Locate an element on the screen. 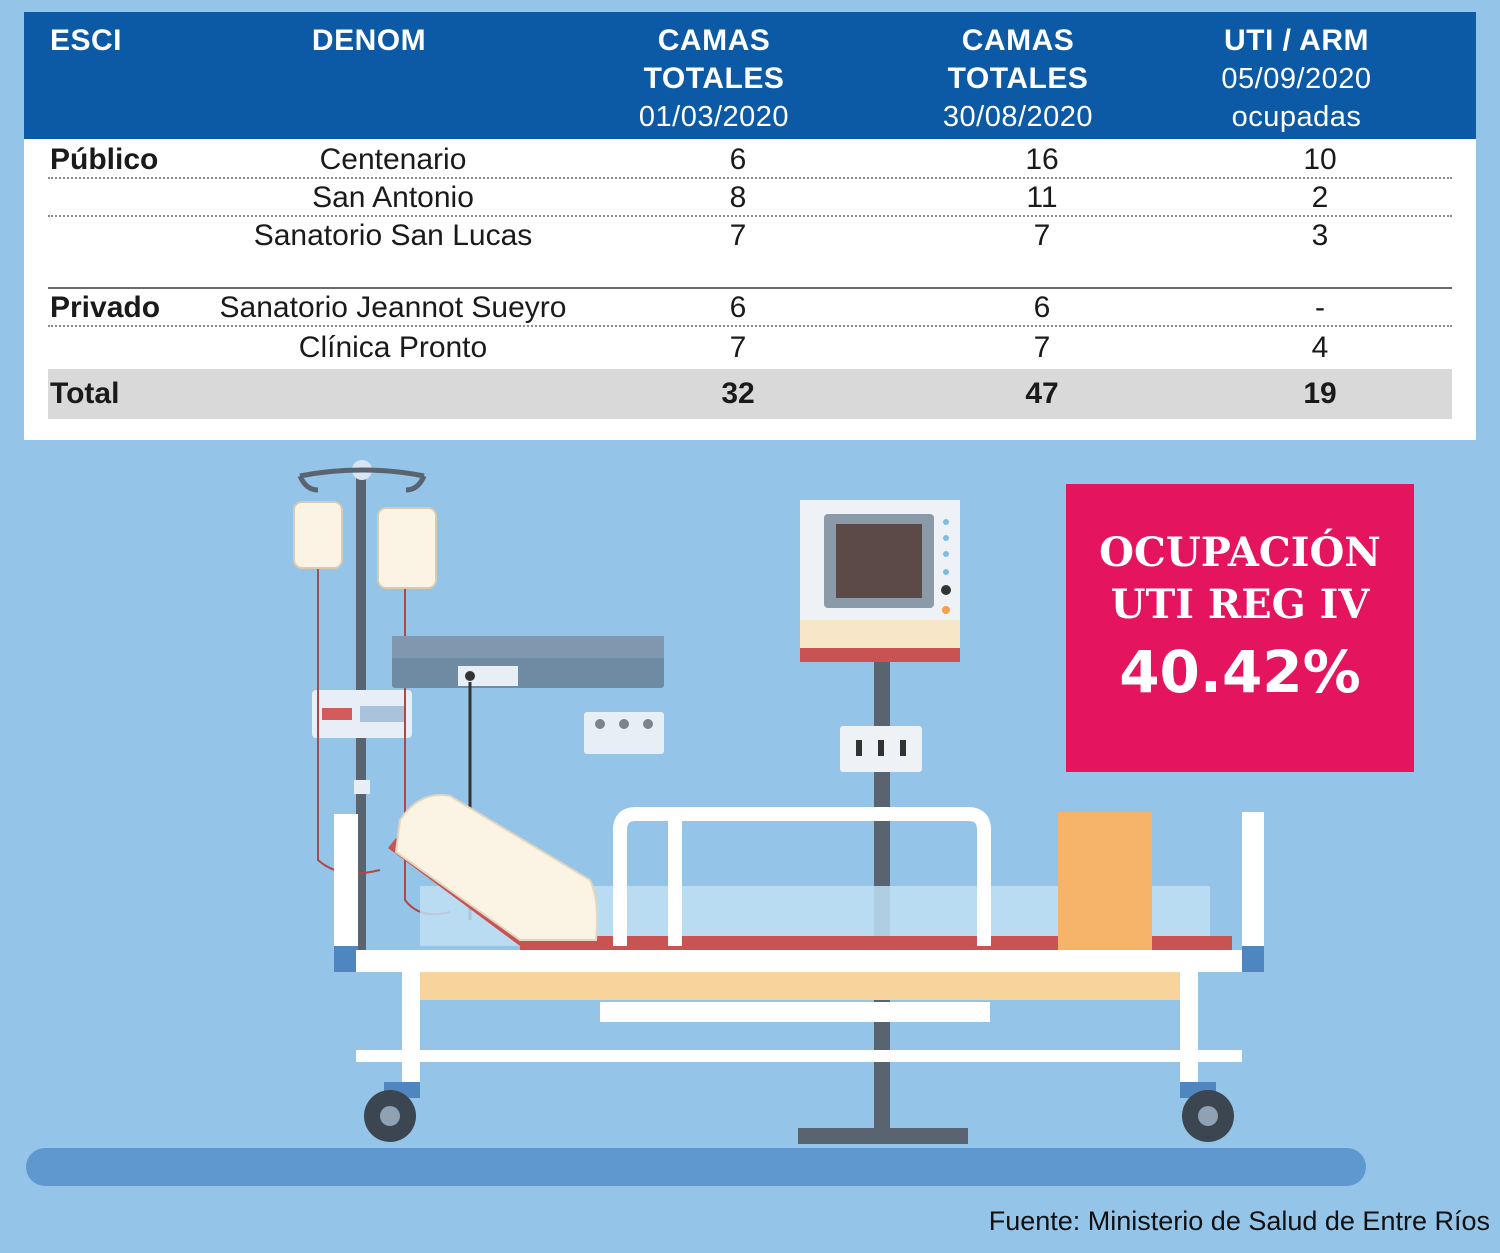  table-row: Sanatorio San Lucas 7 7 3 is located at coordinates (750, 253).